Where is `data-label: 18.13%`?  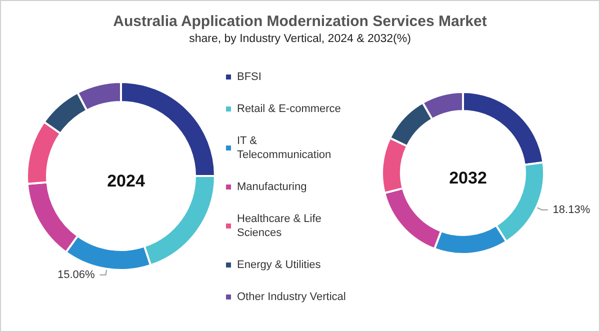 data-label: 18.13% is located at coordinates (571, 210).